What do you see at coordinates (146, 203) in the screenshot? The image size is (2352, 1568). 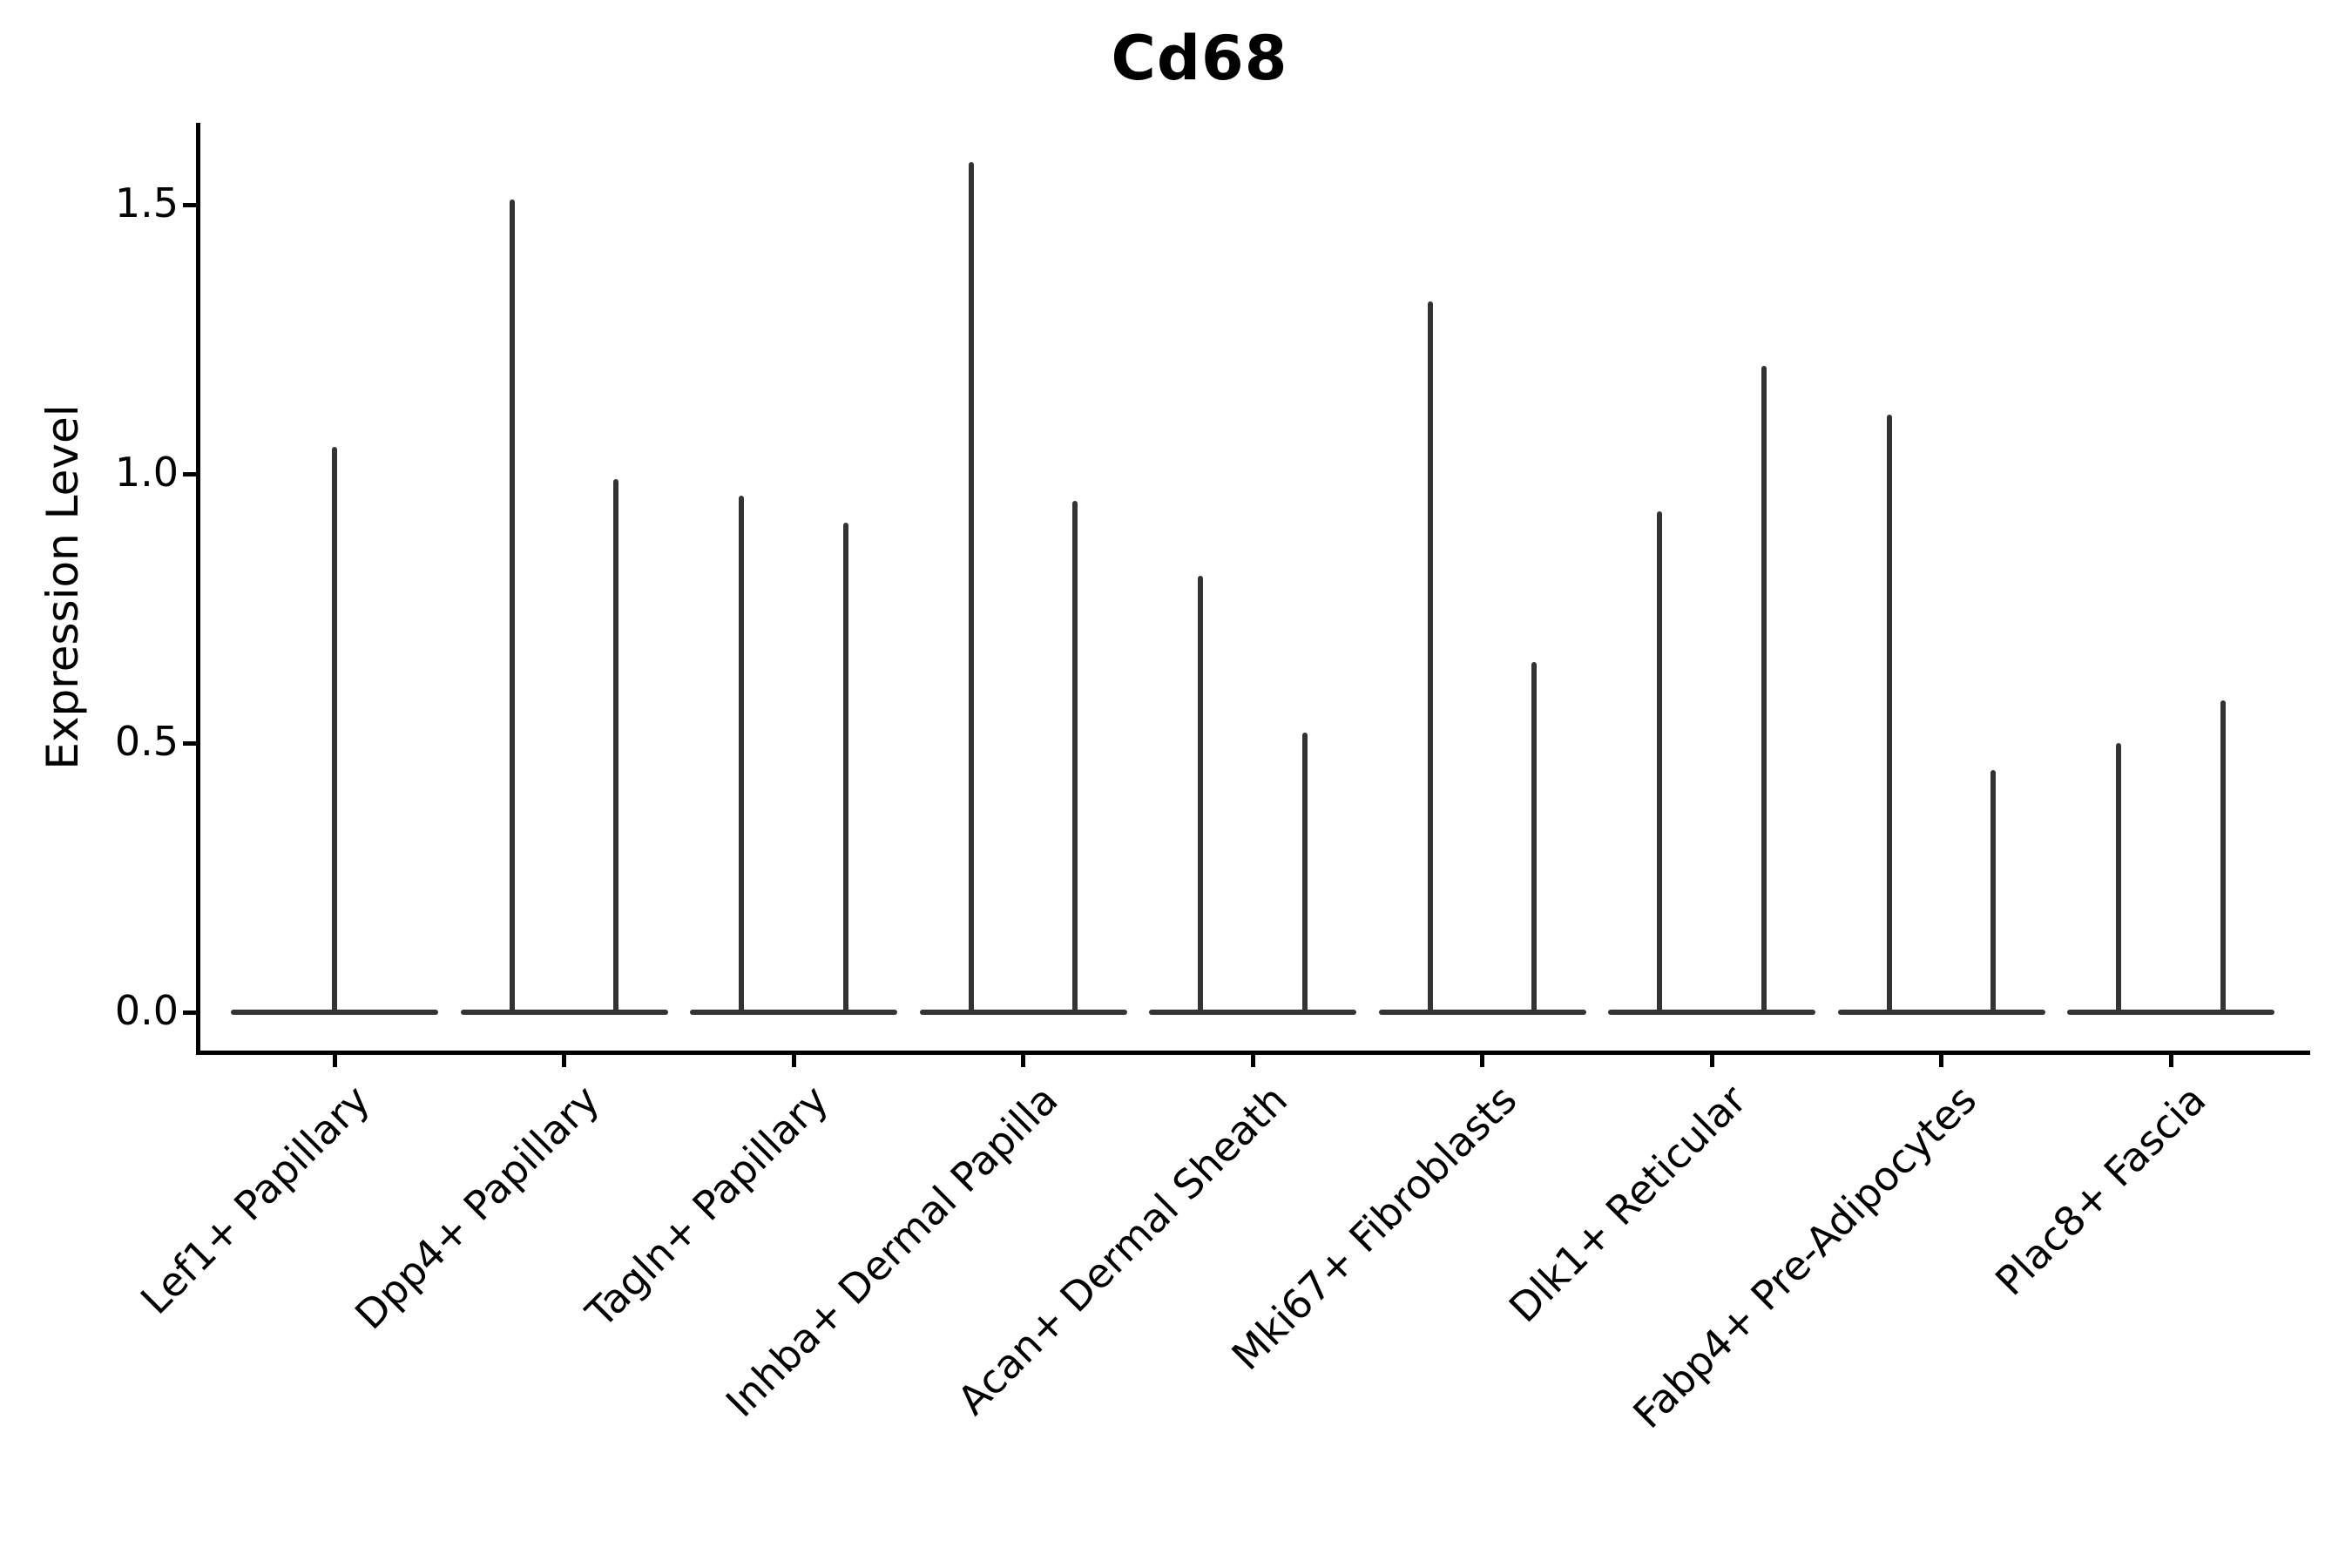 I see `y-tick-label: 1.5` at bounding box center [146, 203].